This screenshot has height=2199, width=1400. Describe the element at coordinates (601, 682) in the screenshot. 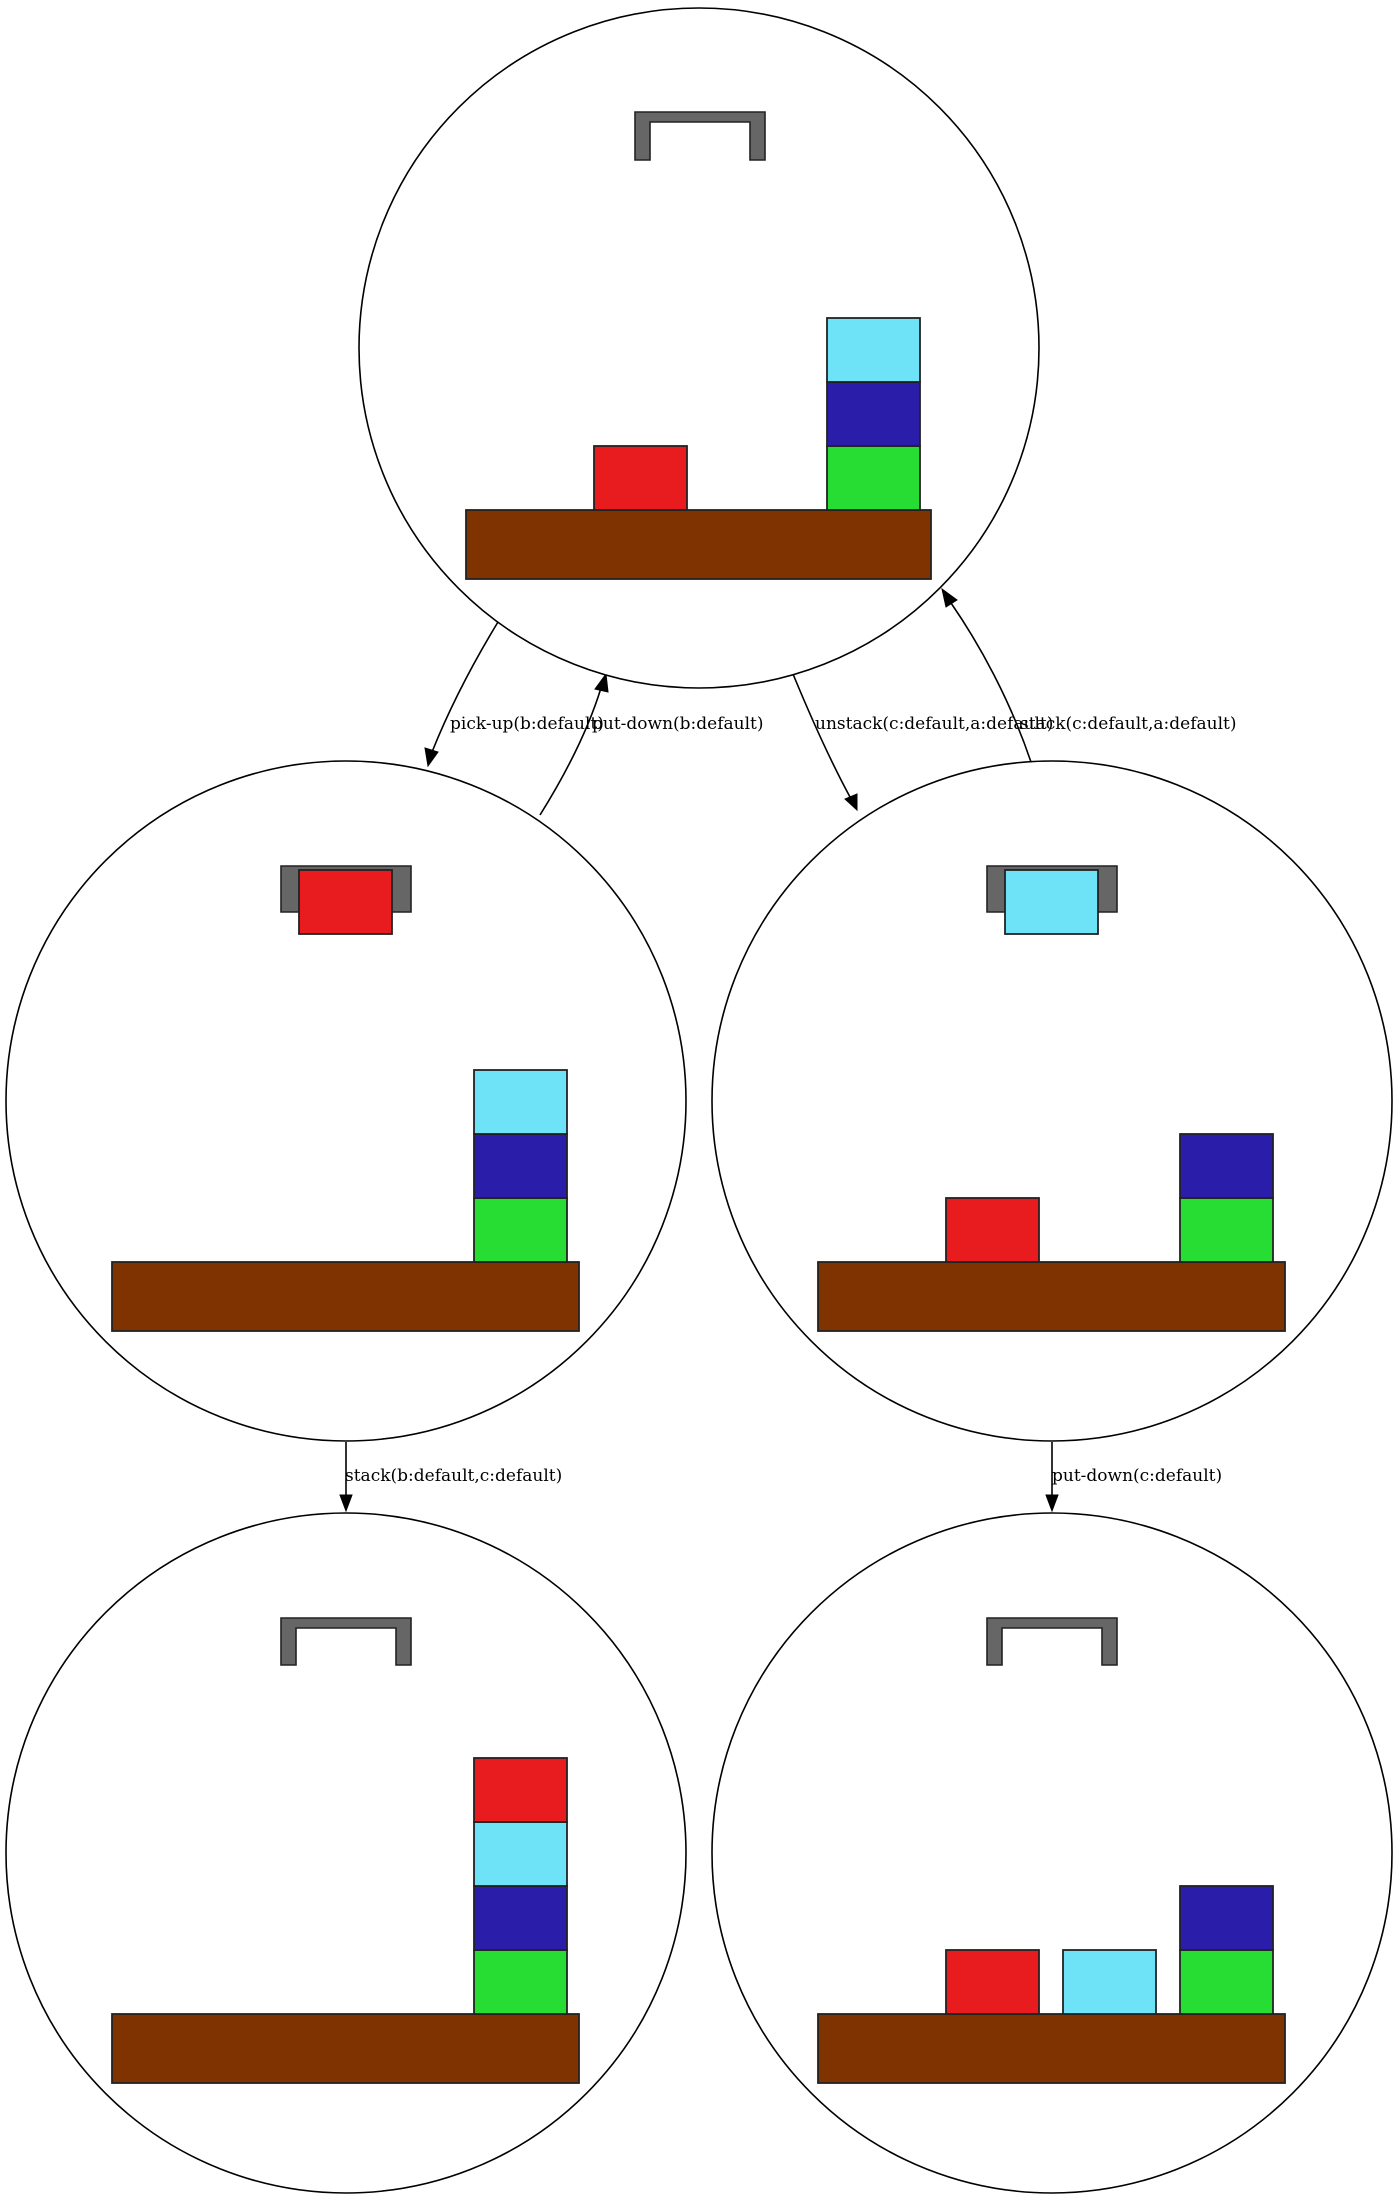

I see `arrowhead-put-down-b` at that location.